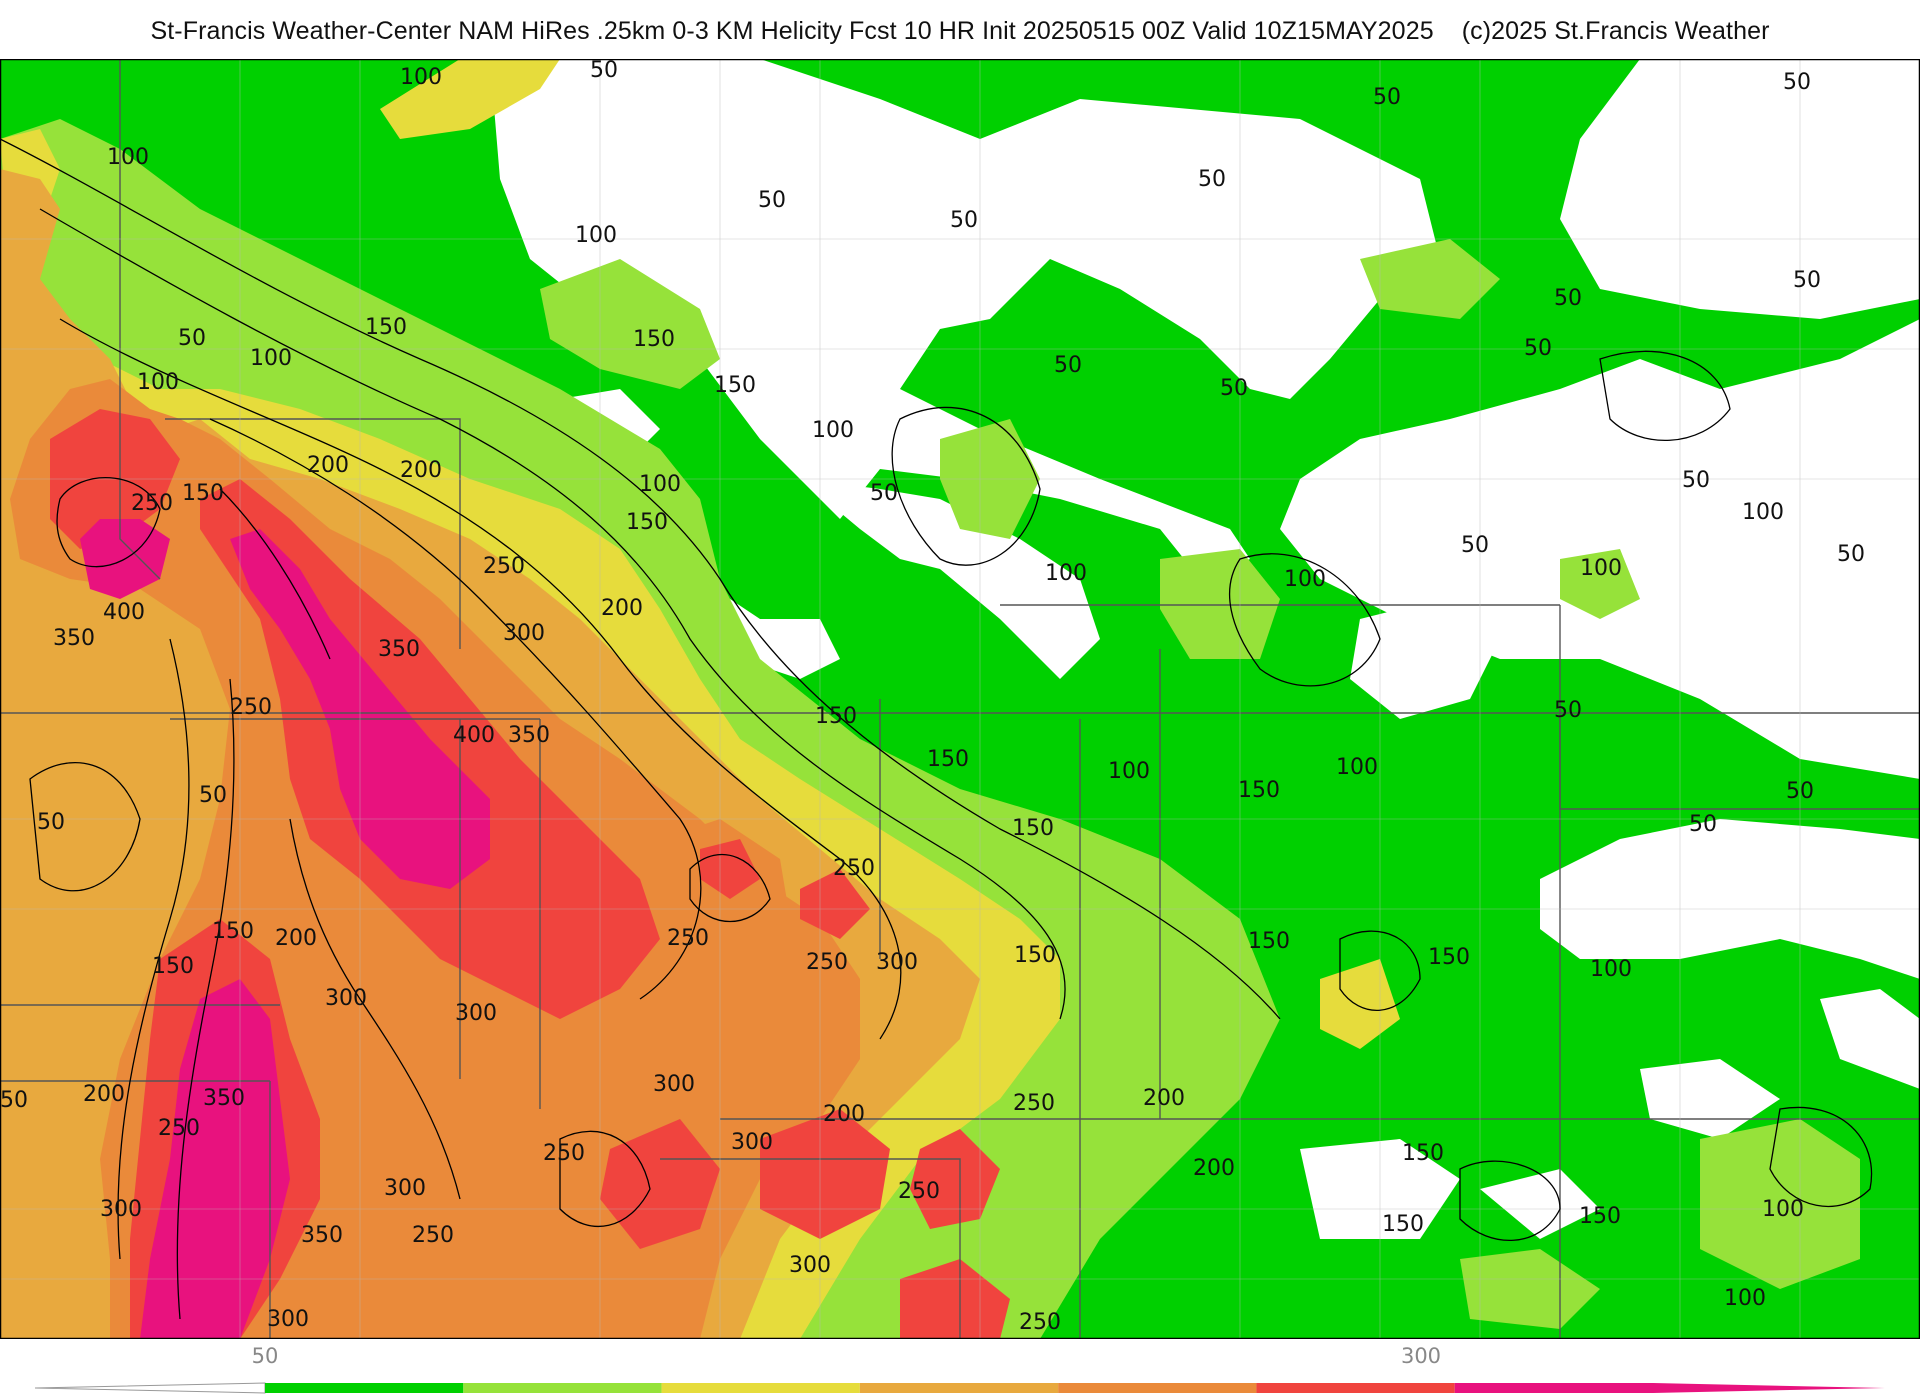  I want to click on colorbar-label-high: 300, so click(1421, 1356).